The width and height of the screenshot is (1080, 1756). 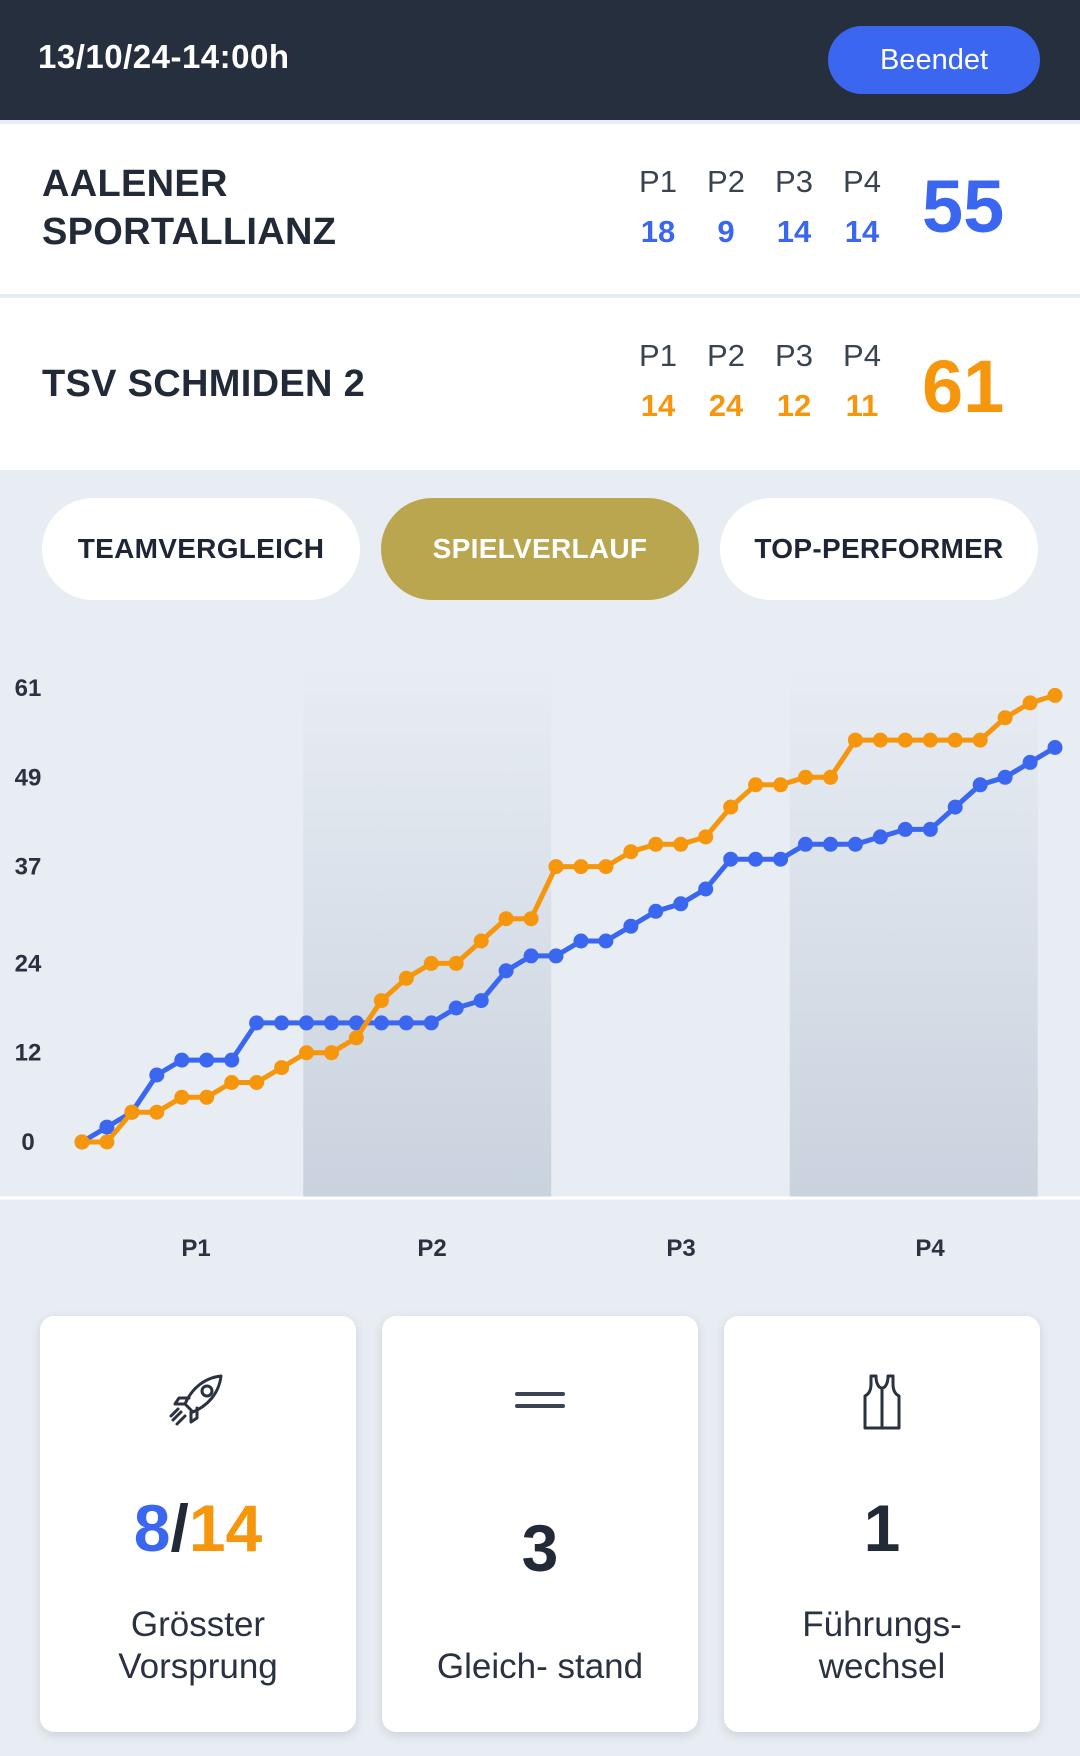 I want to click on x-period-label: P3, so click(x=680, y=1247).